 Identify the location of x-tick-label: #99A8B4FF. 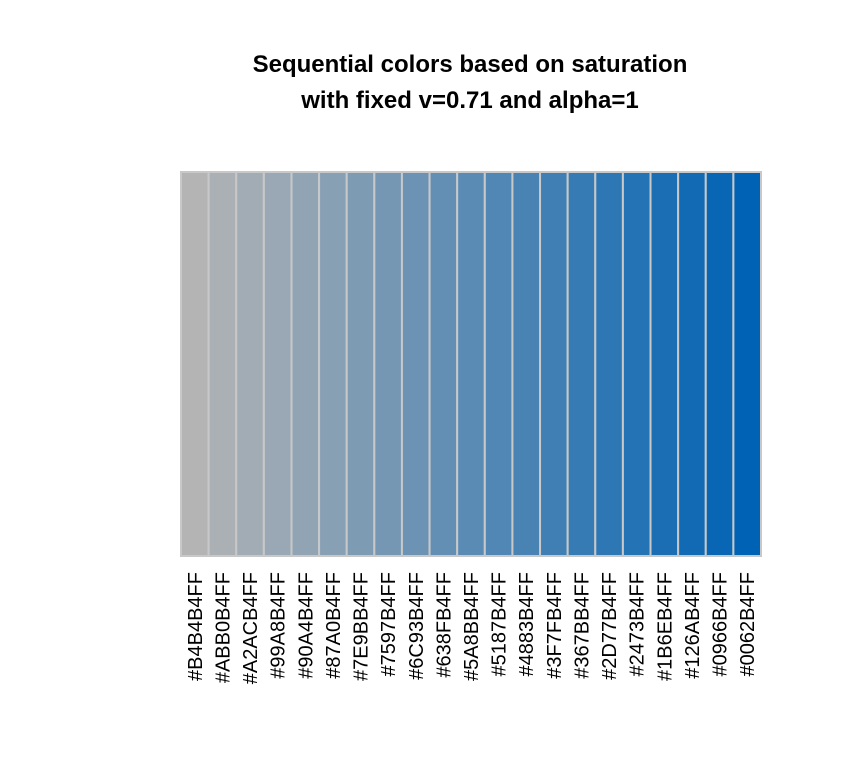
(279, 625).